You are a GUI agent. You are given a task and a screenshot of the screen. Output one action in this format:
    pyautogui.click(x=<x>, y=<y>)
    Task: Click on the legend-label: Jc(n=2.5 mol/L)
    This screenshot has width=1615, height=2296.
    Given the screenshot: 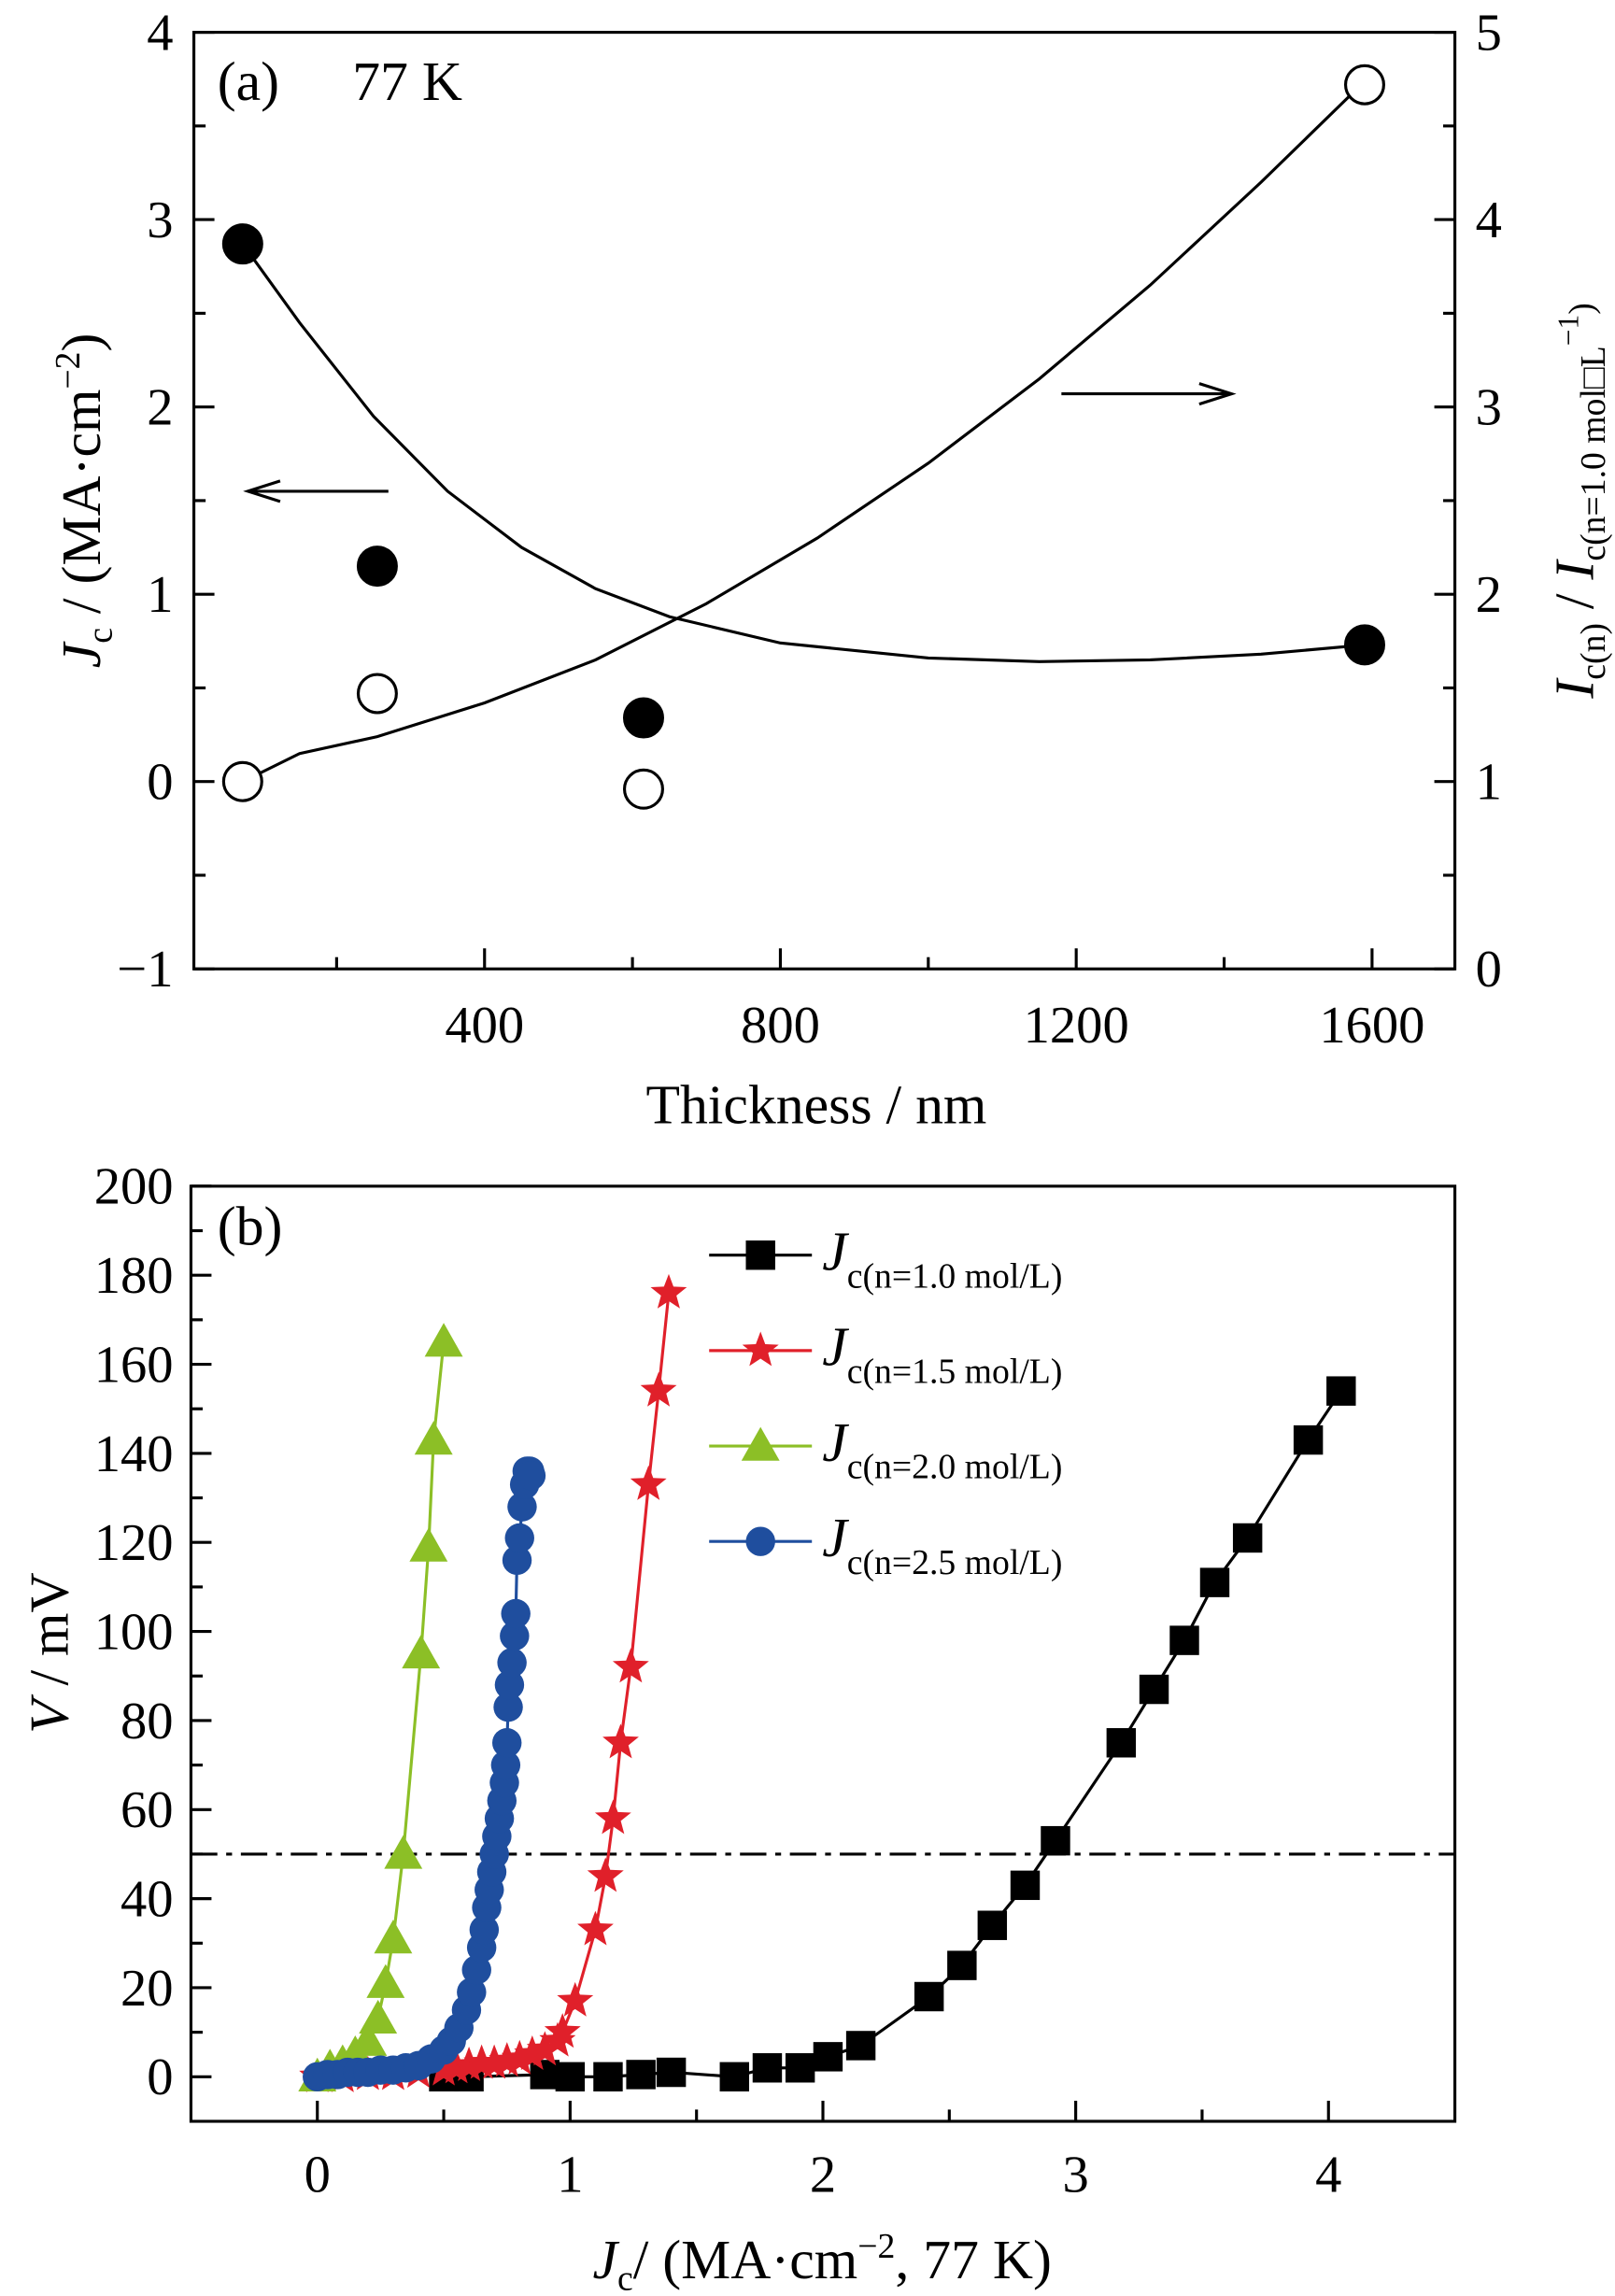 What is the action you would take?
    pyautogui.click(x=942, y=1544)
    